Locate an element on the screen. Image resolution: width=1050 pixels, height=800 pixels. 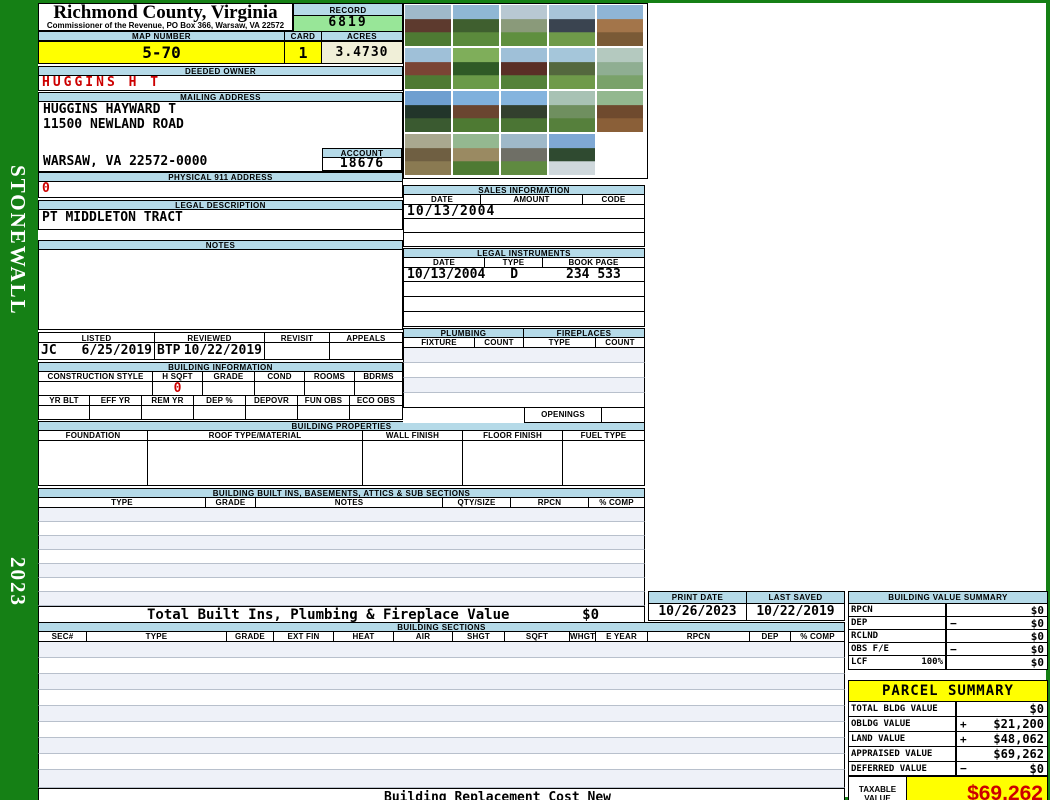
bi-type-header: TYPE is located at coordinates (122, 503).